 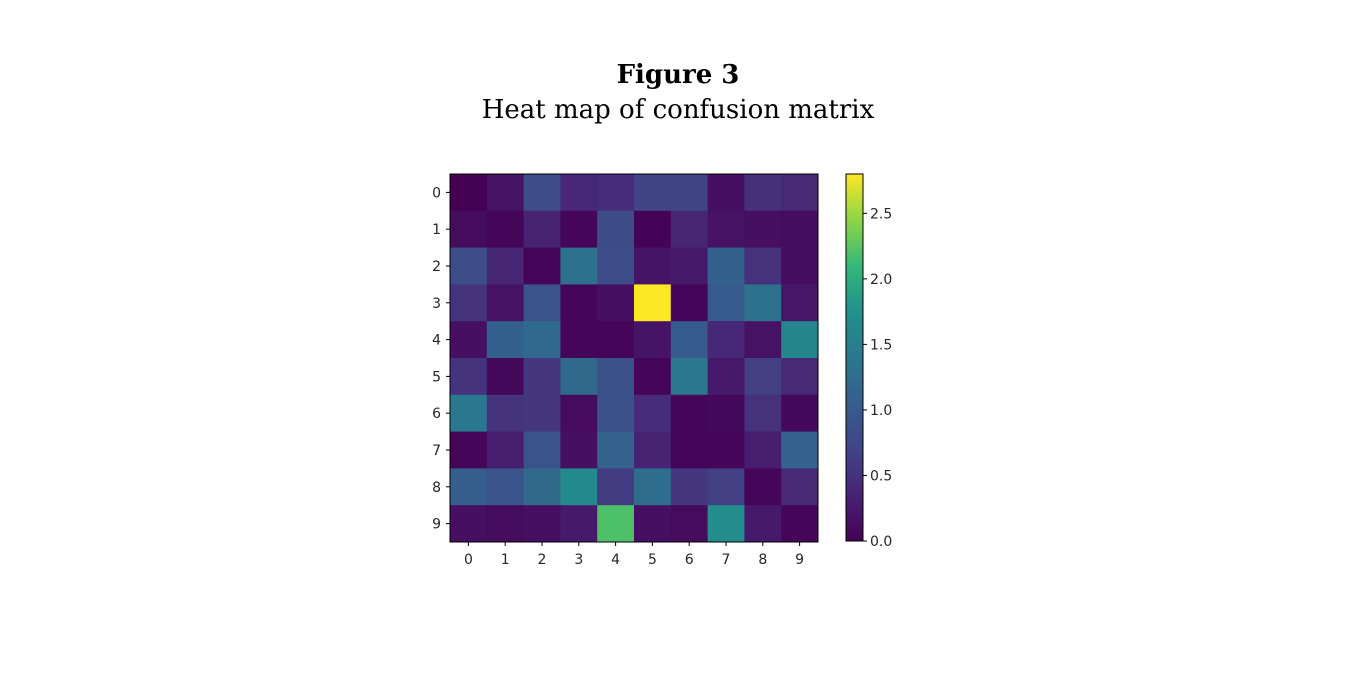 What do you see at coordinates (881, 280) in the screenshot?
I see `colorbar-tick-label-4: 2.0` at bounding box center [881, 280].